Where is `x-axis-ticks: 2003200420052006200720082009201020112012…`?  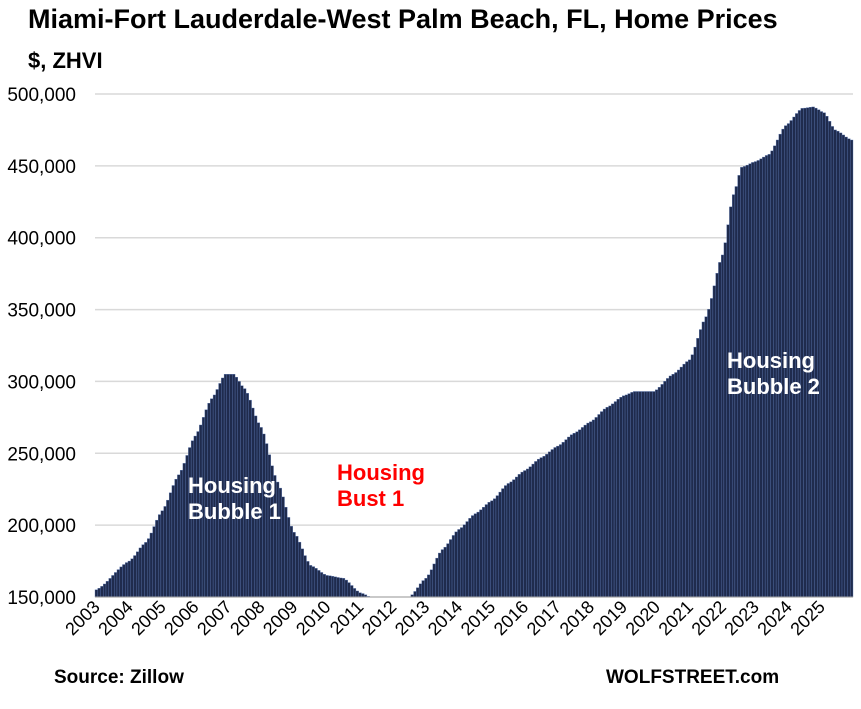
x-axis-ticks: 2003200420052006200720082009201020112012… is located at coordinates (445, 618).